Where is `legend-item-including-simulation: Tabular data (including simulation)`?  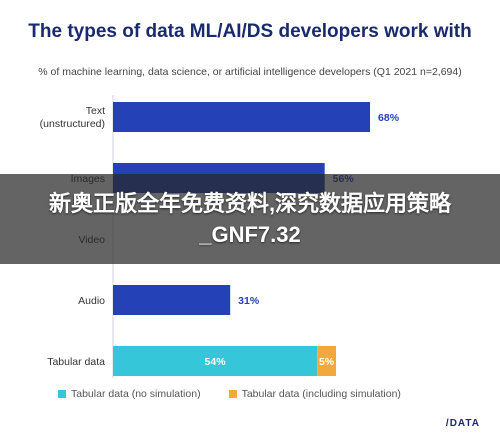 legend-item-including-simulation: Tabular data (including simulation) is located at coordinates (314, 394).